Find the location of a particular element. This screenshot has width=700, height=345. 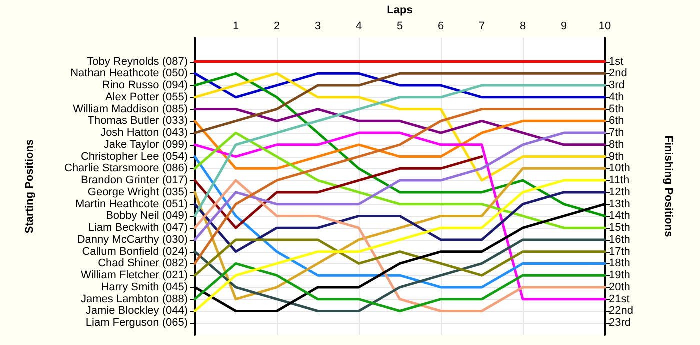

text: Rino Russo (094) is located at coordinates (145, 86).